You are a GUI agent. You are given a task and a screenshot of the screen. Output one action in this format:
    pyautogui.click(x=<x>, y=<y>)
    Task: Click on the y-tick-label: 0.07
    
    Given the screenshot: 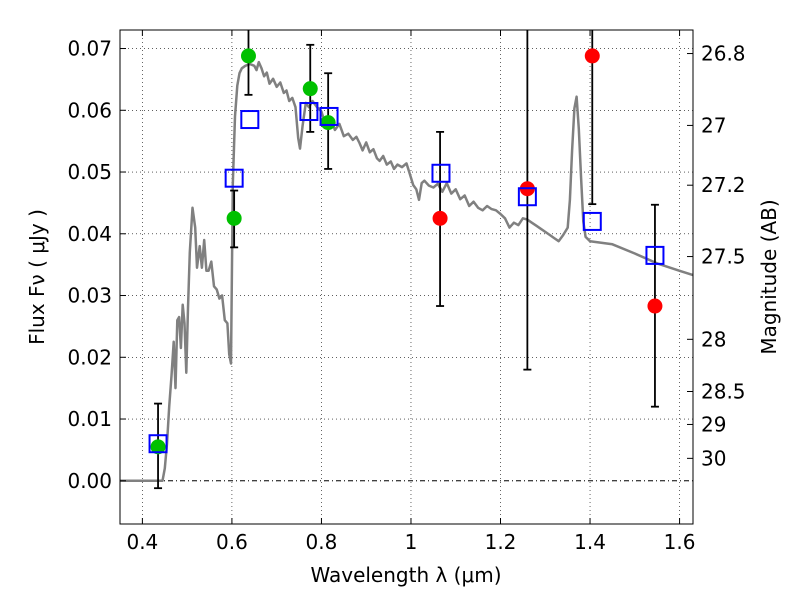 What is the action you would take?
    pyautogui.click(x=89, y=49)
    